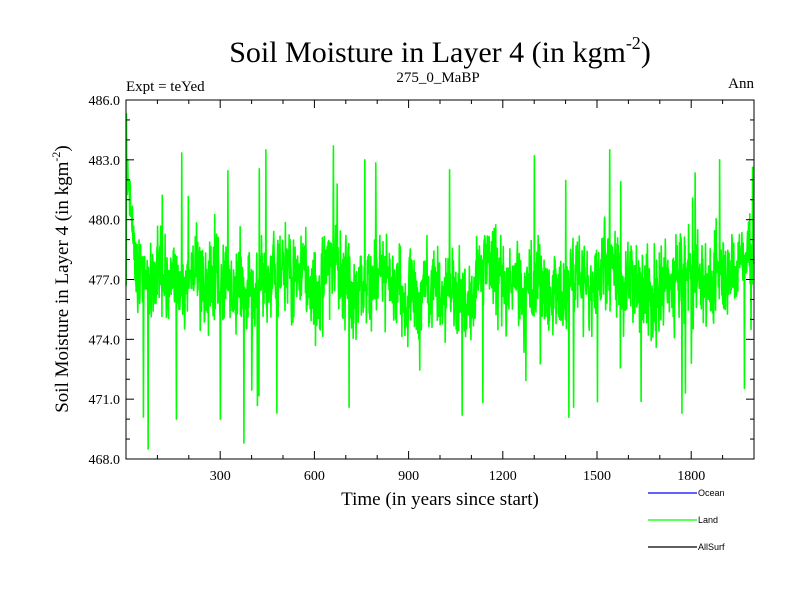  What do you see at coordinates (440, 499) in the screenshot?
I see `x-axis-label: Time (in years since start)` at bounding box center [440, 499].